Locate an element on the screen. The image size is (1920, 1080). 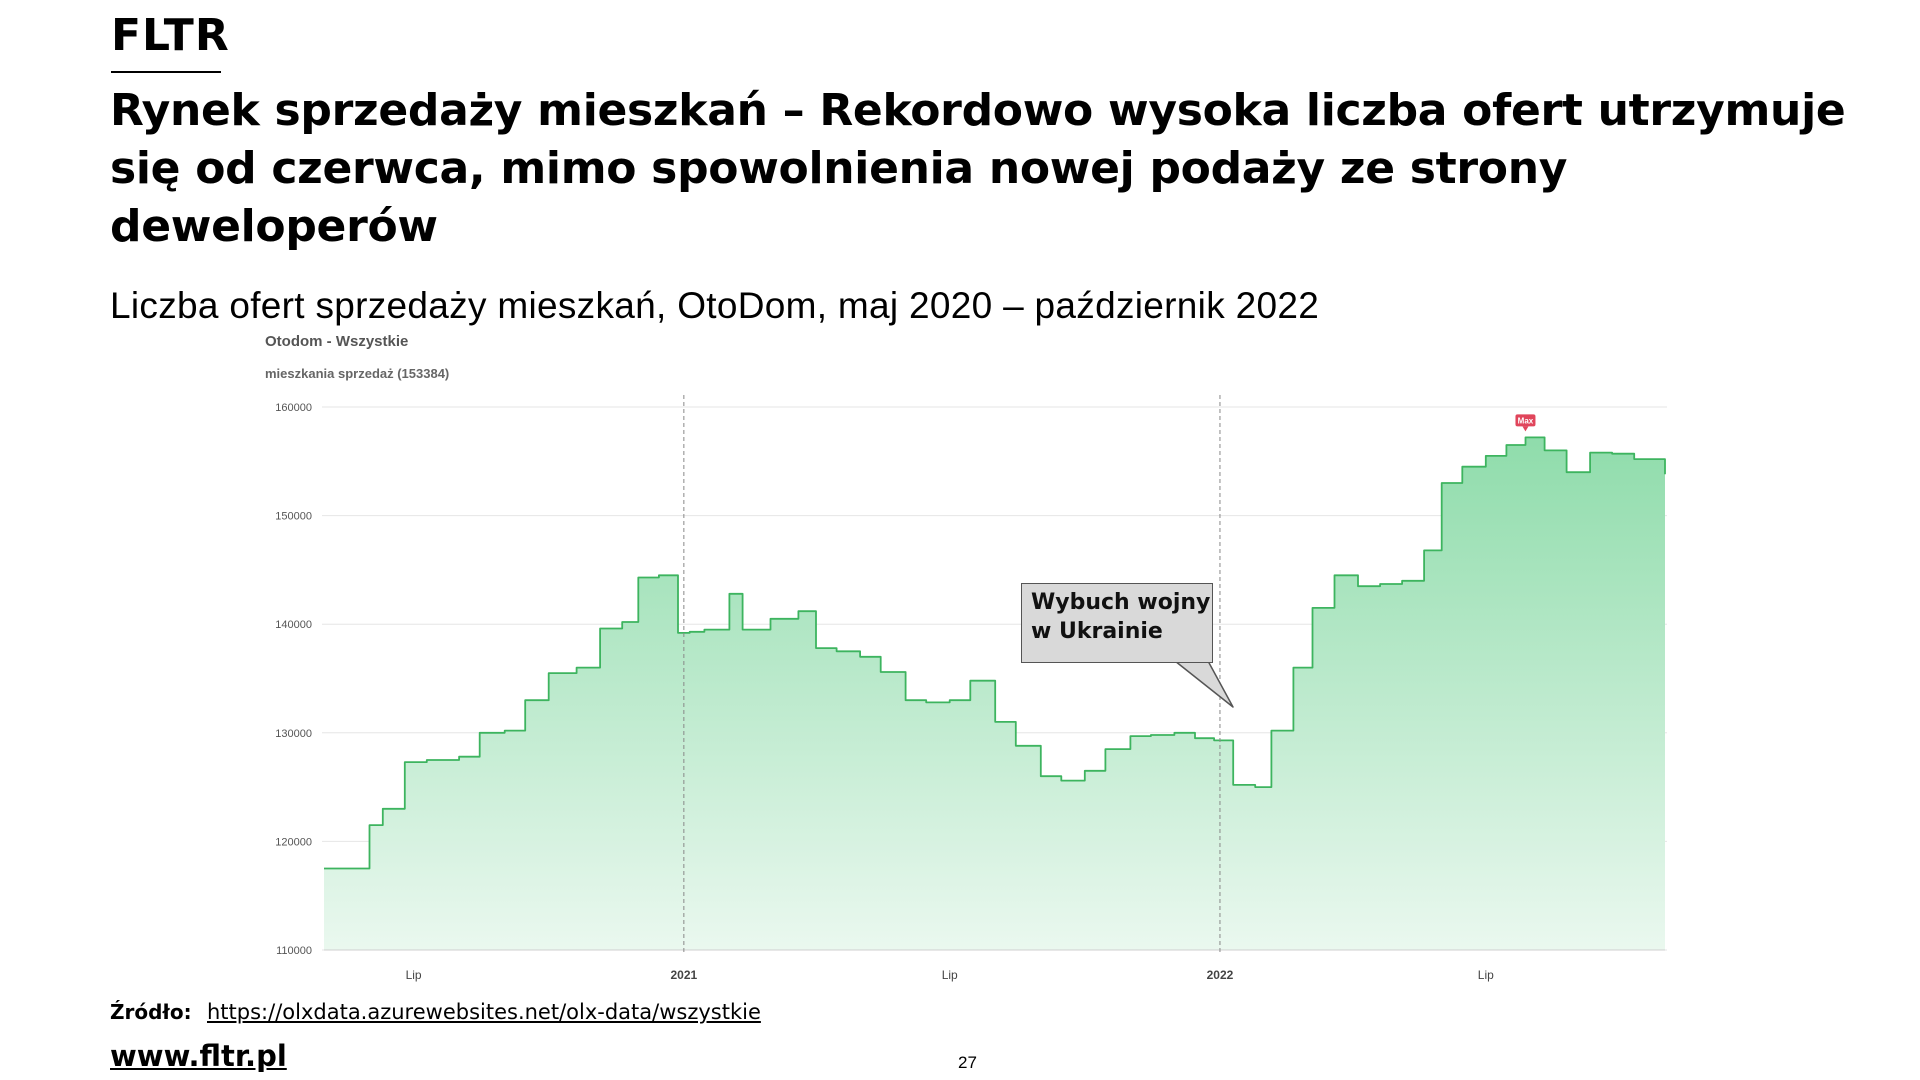
callout-pointer is located at coordinates (1204, 684).